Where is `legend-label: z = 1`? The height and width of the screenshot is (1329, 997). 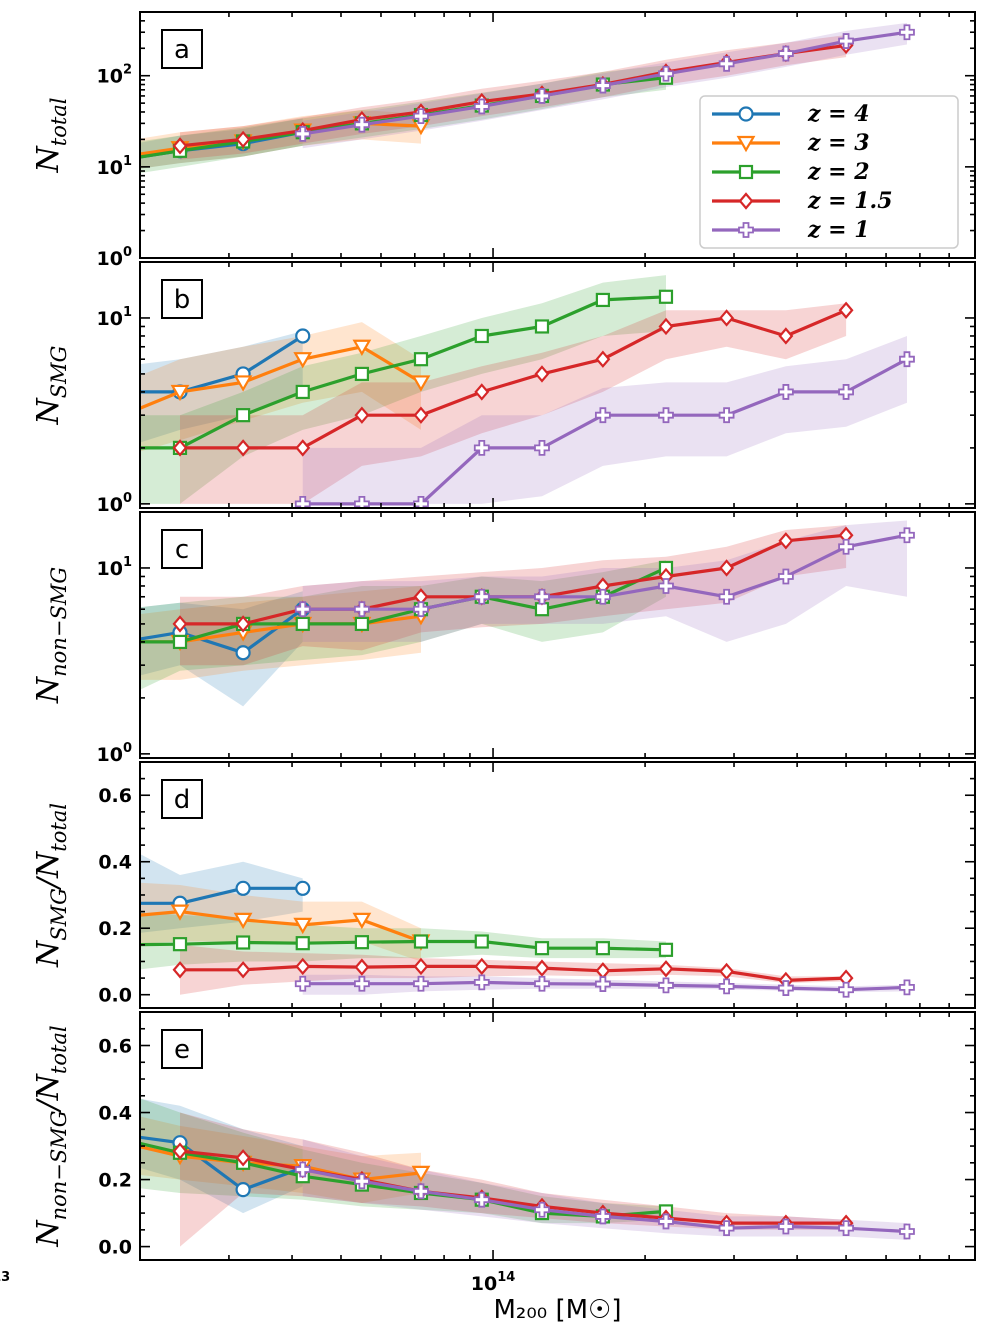 legend-label: z = 1 is located at coordinates (838, 230).